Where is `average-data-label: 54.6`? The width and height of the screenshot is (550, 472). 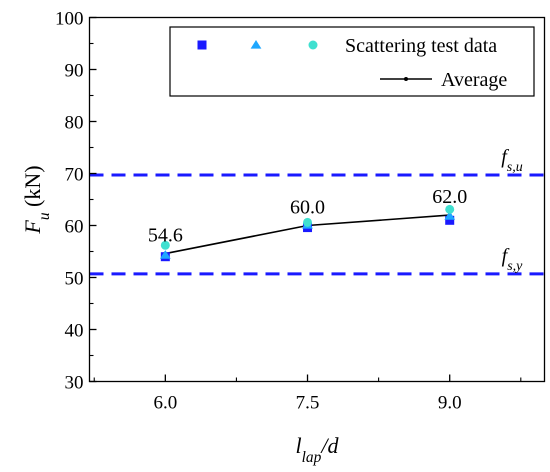
average-data-label: 54.6 is located at coordinates (165, 236).